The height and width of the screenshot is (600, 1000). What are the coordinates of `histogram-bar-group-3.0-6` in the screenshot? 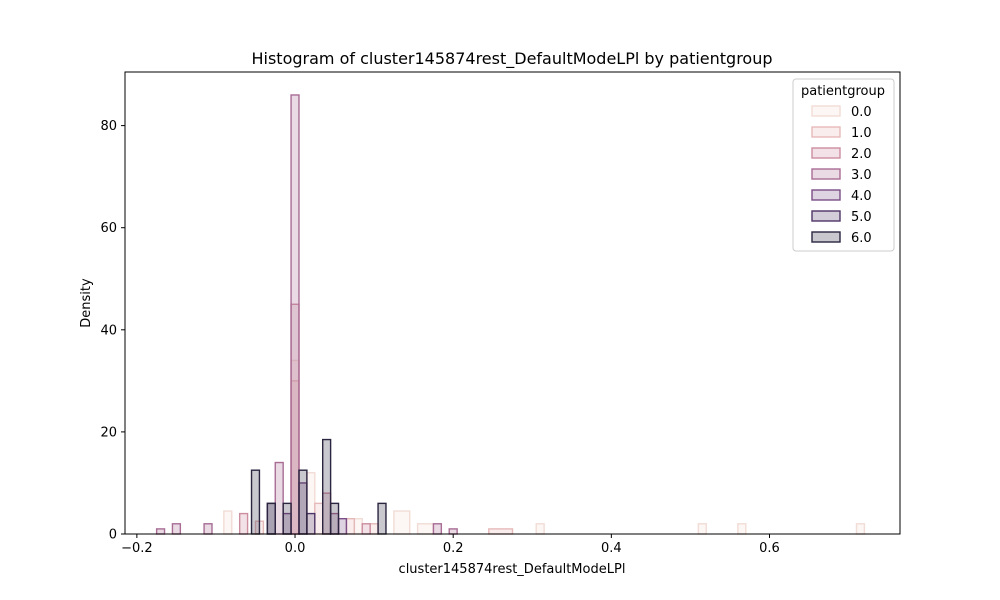 It's located at (437, 529).